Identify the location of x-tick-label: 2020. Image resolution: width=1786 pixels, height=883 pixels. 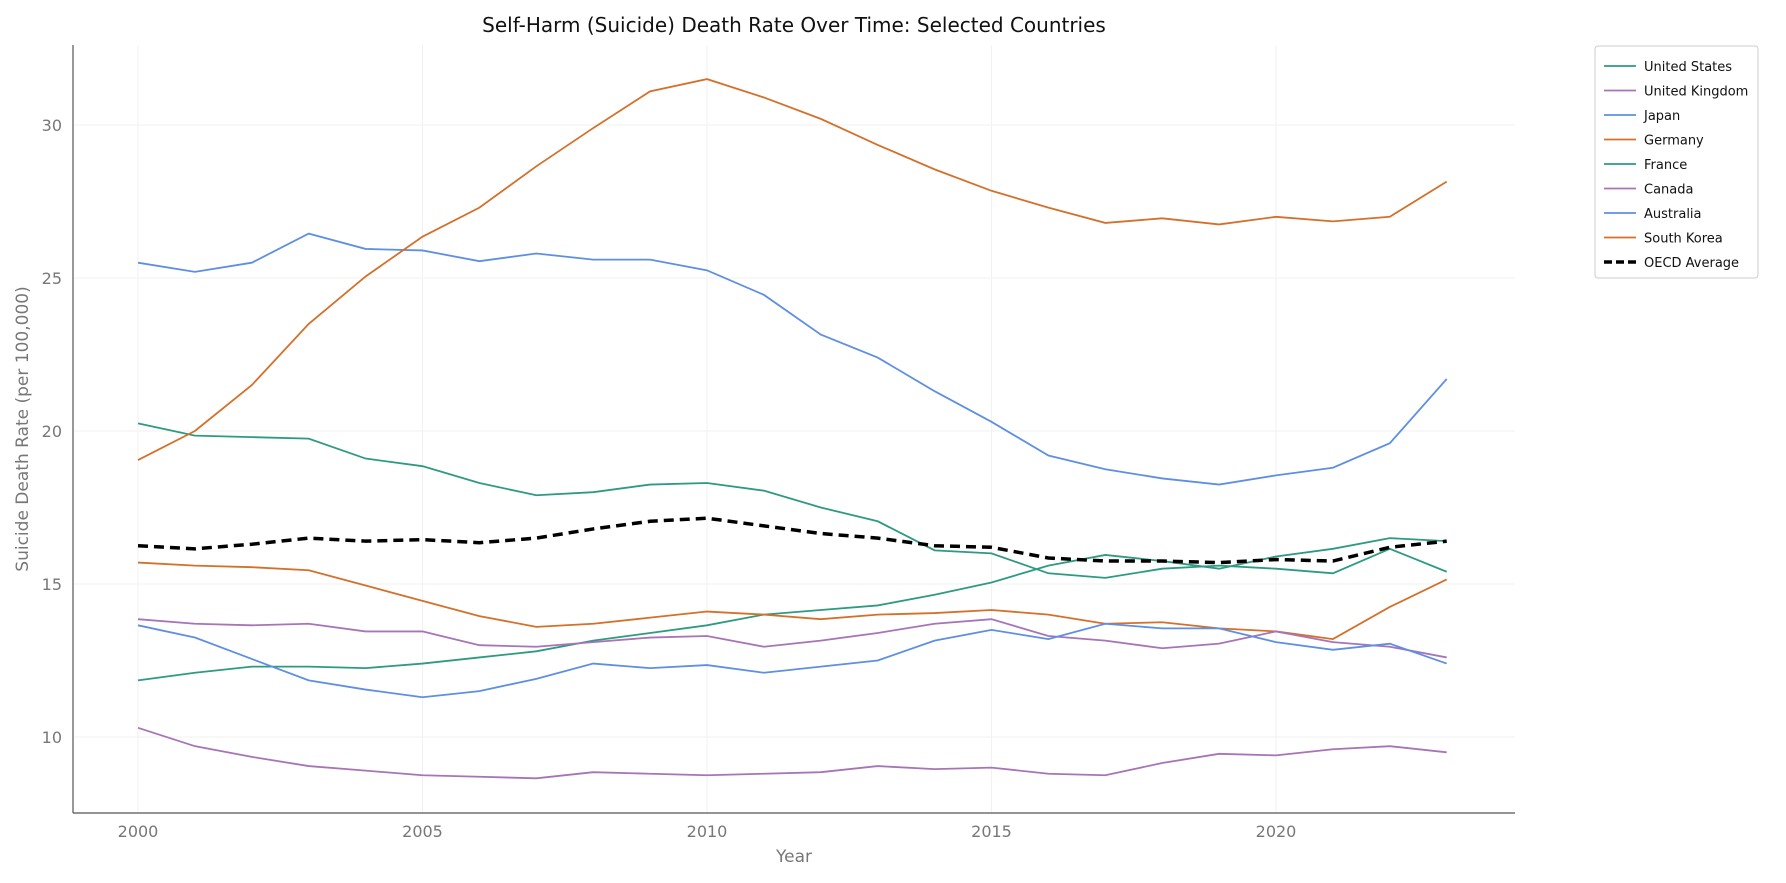
(1276, 831).